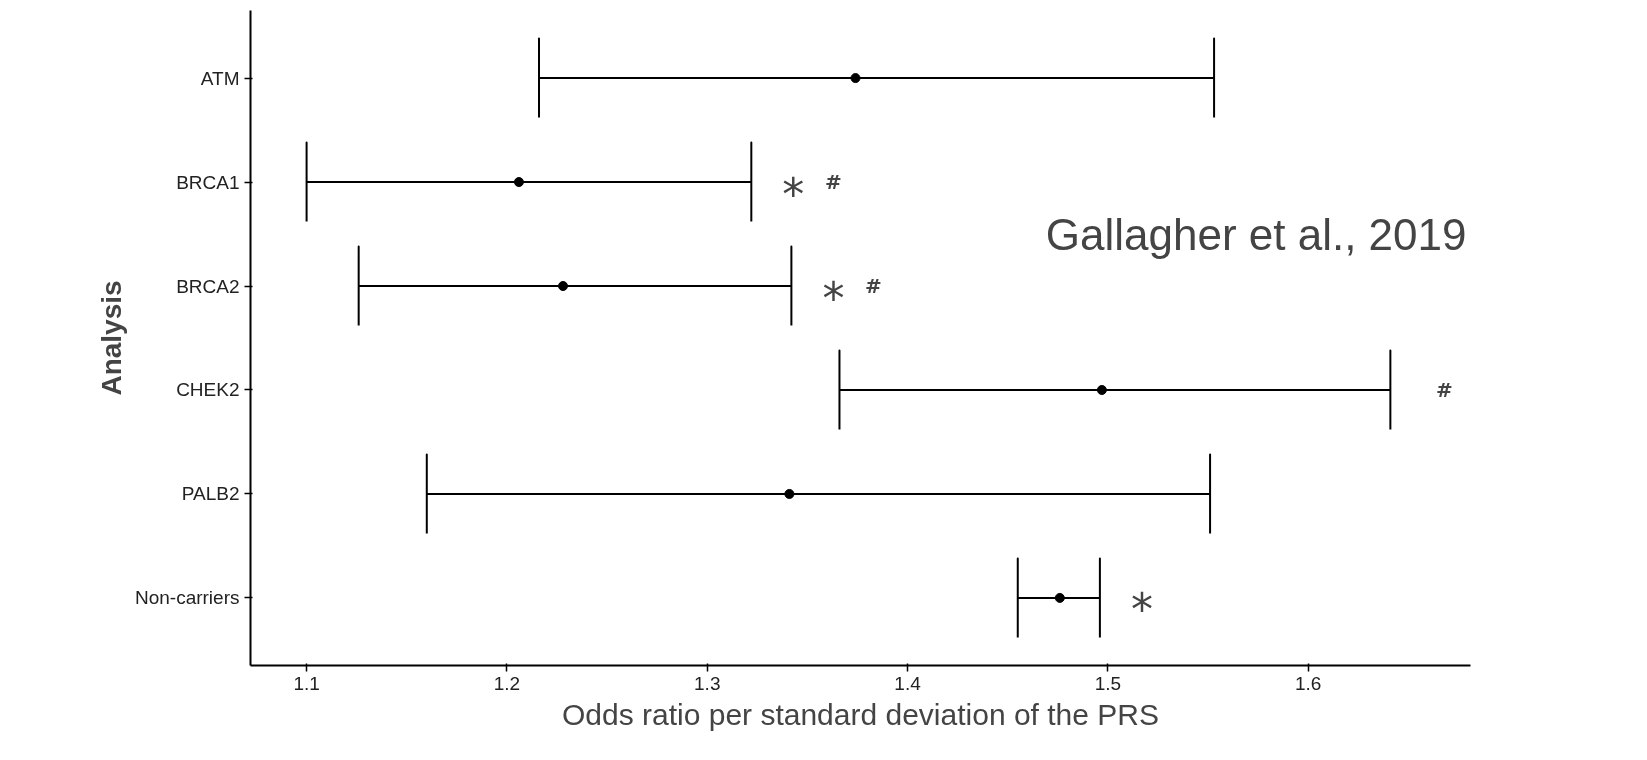 The height and width of the screenshot is (760, 1647). What do you see at coordinates (860, 714) in the screenshot?
I see `x-axis-title: Odds ratio per standard deviation of the PRS` at bounding box center [860, 714].